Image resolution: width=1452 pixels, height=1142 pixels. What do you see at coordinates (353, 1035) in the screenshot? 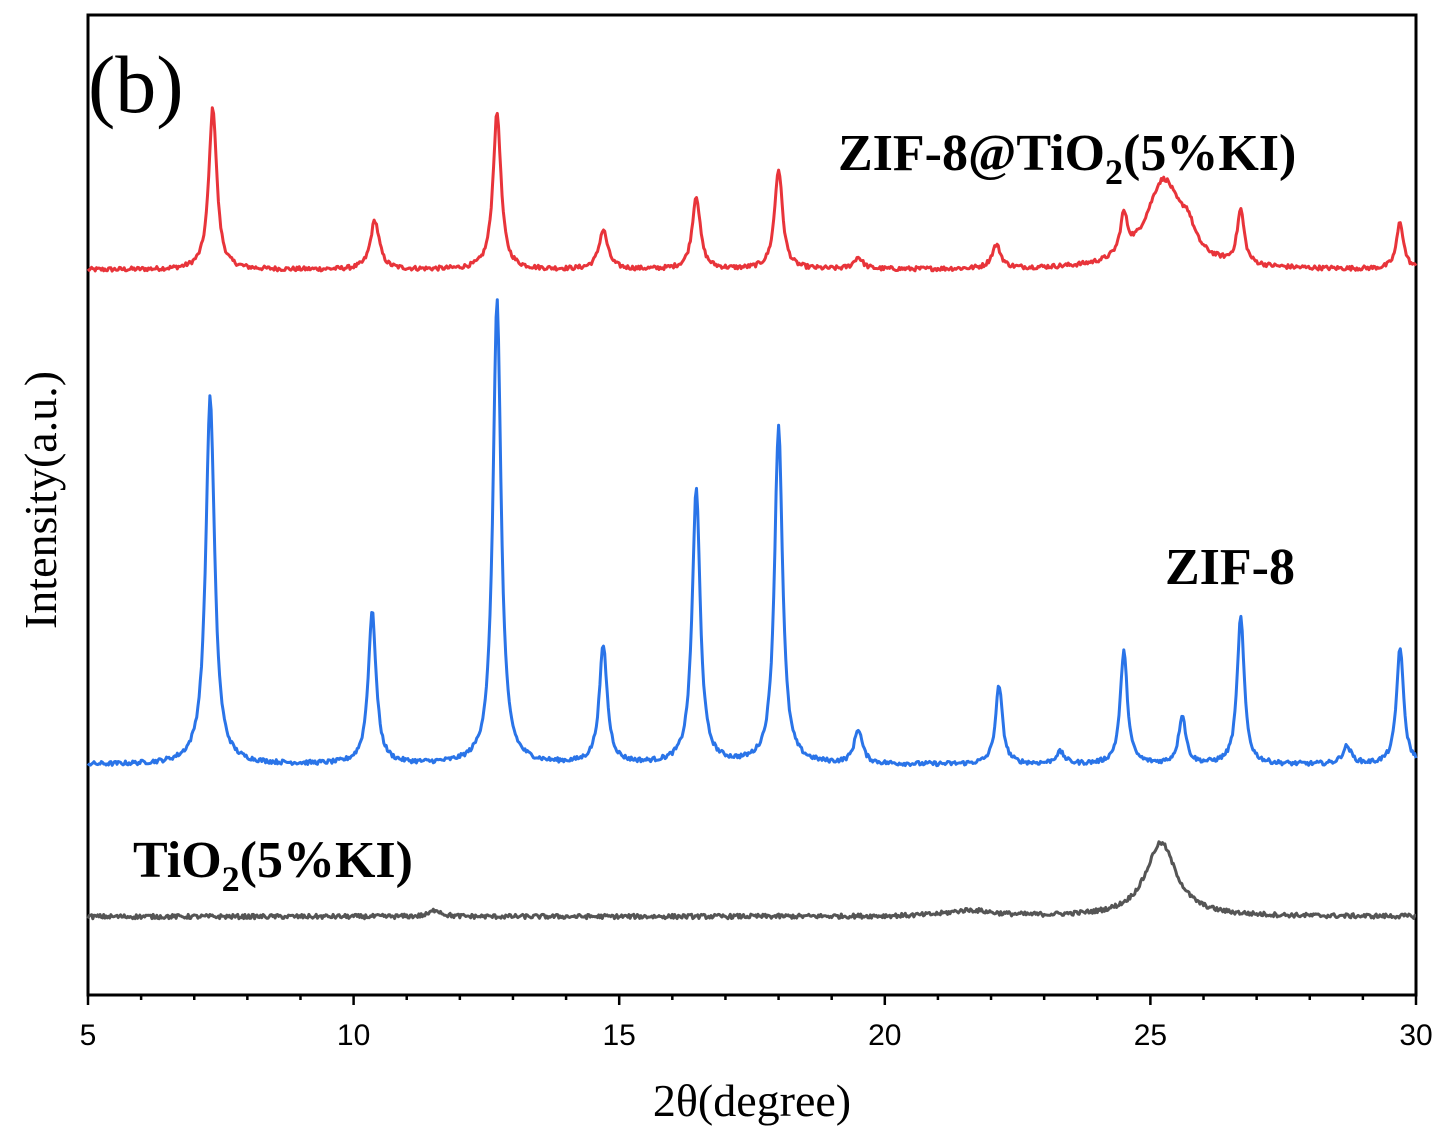
I see `x-tick-label: 10` at bounding box center [353, 1035].